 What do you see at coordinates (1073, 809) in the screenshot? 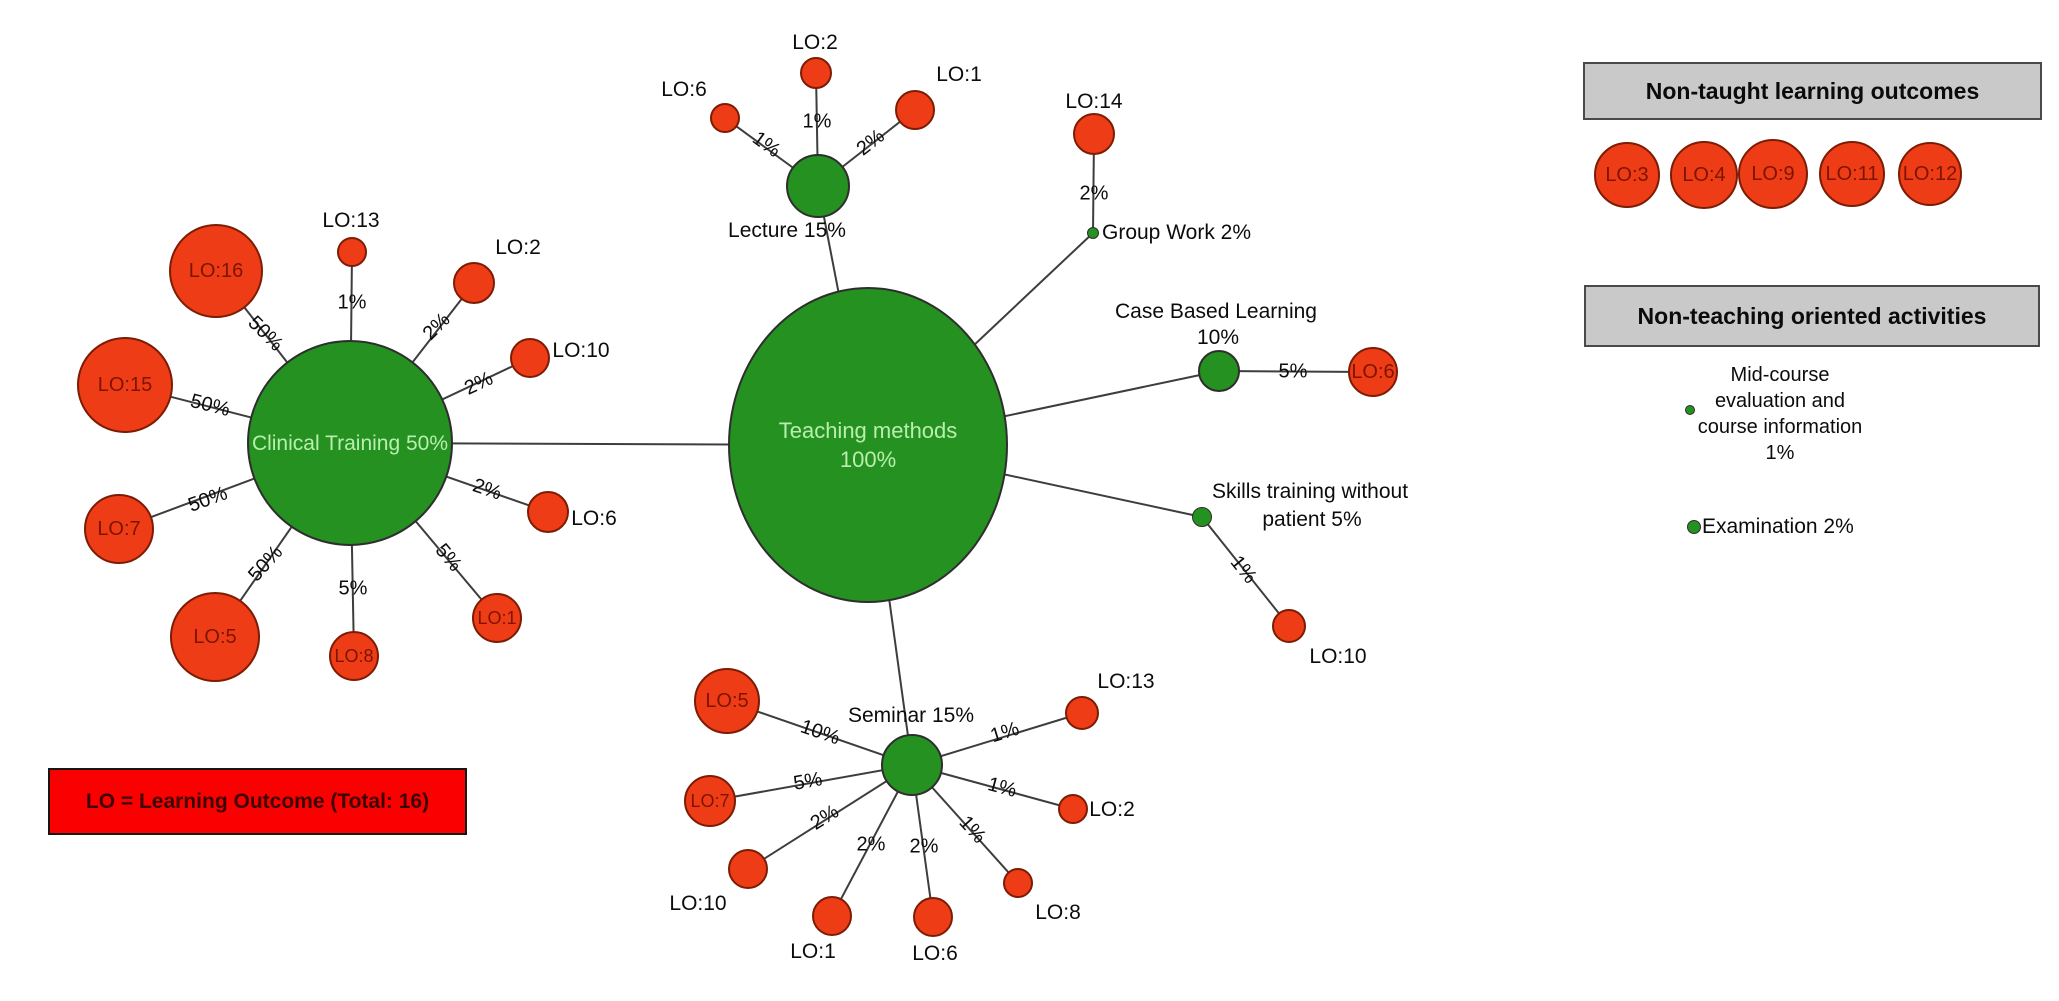
I see `node-seminar-lo2` at bounding box center [1073, 809].